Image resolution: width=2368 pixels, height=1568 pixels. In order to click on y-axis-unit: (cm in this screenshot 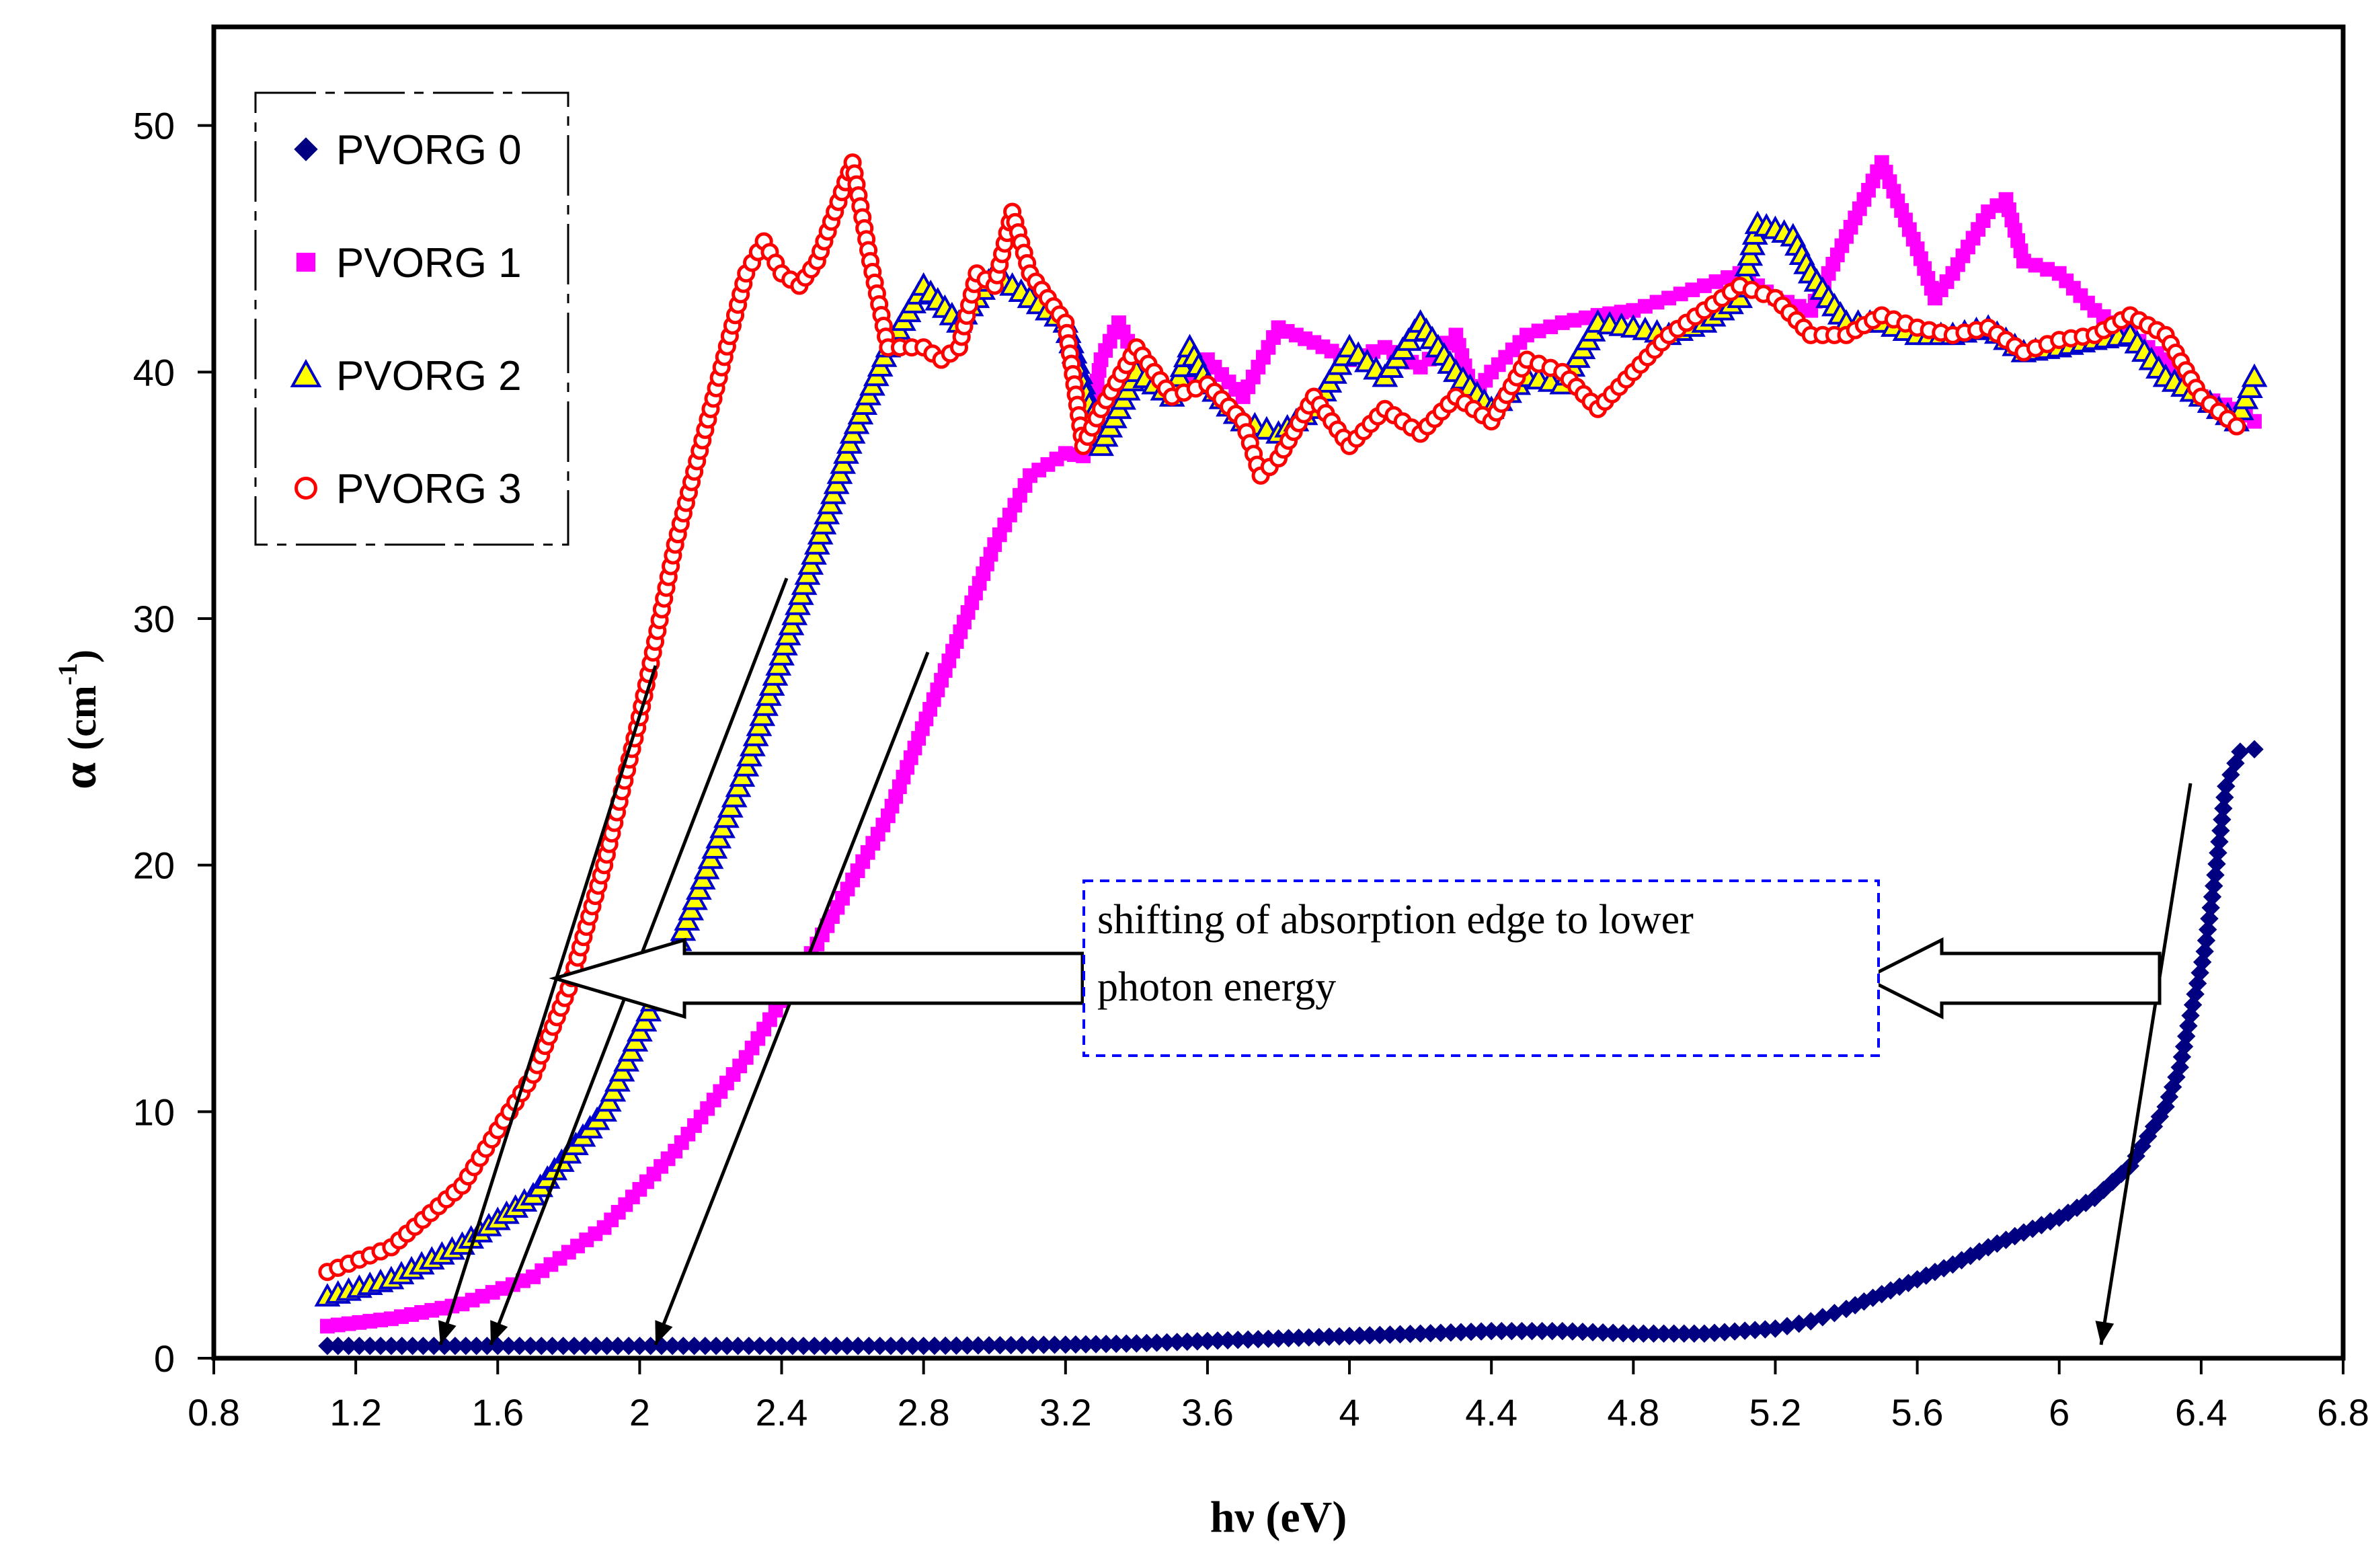, I will do `click(82, 717)`.